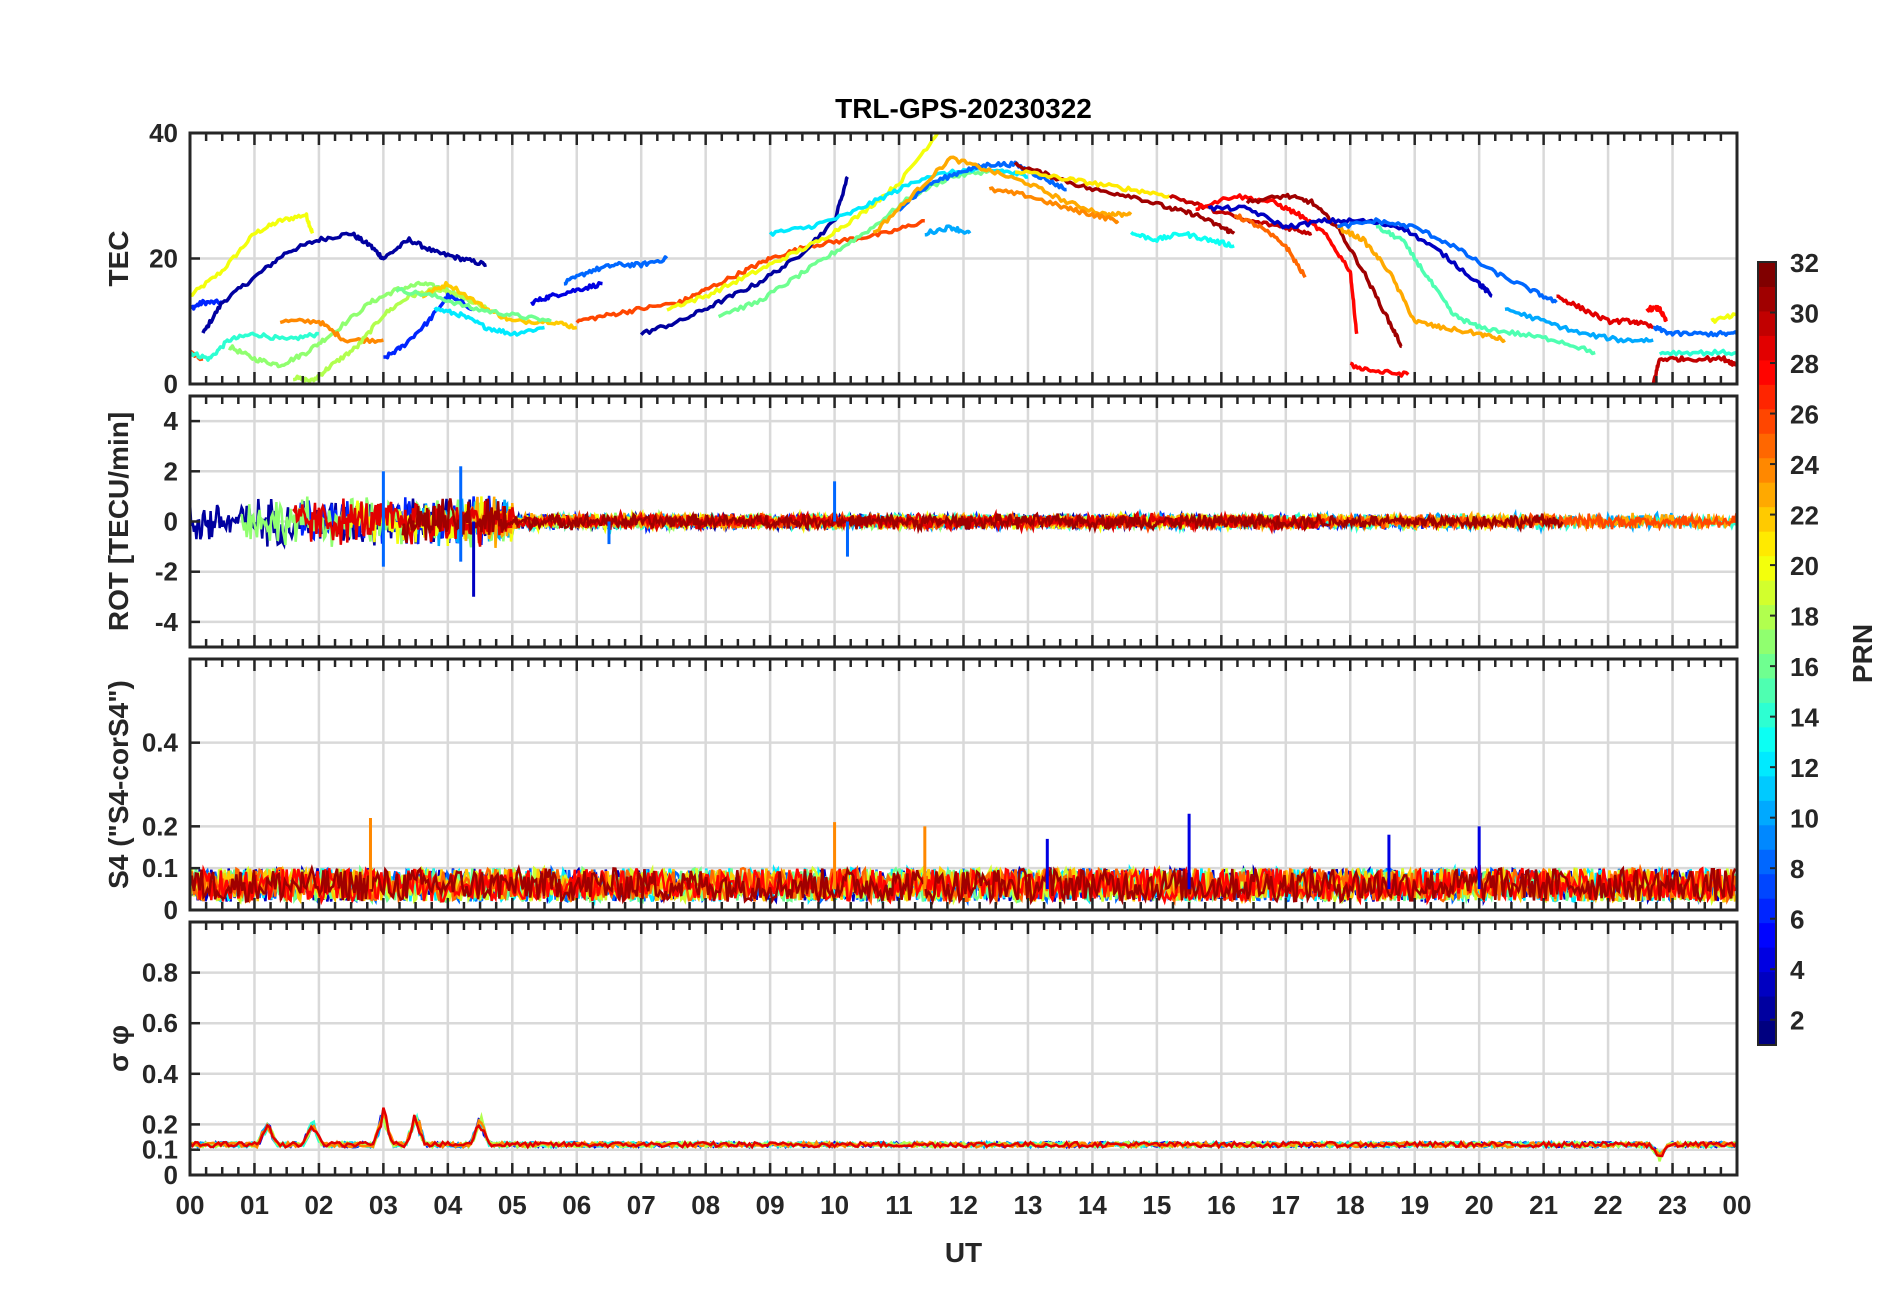 The width and height of the screenshot is (1902, 1292). What do you see at coordinates (1804, 516) in the screenshot?
I see `colorbar-tick-label: 22` at bounding box center [1804, 516].